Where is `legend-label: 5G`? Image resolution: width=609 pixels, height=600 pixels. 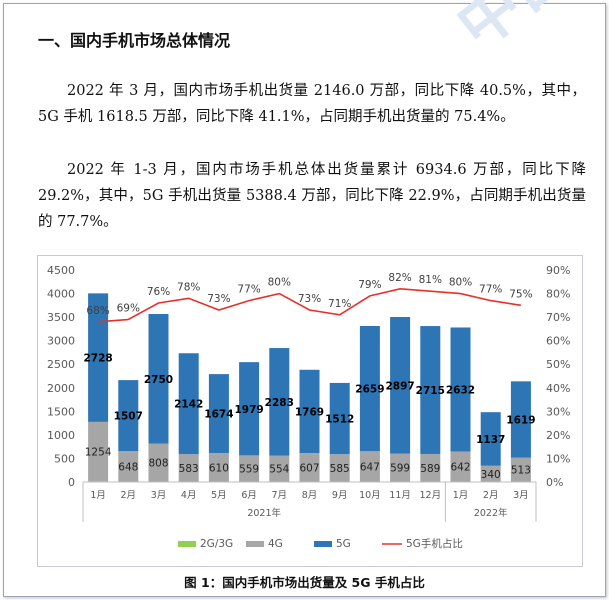
legend-label: 5G is located at coordinates (343, 544).